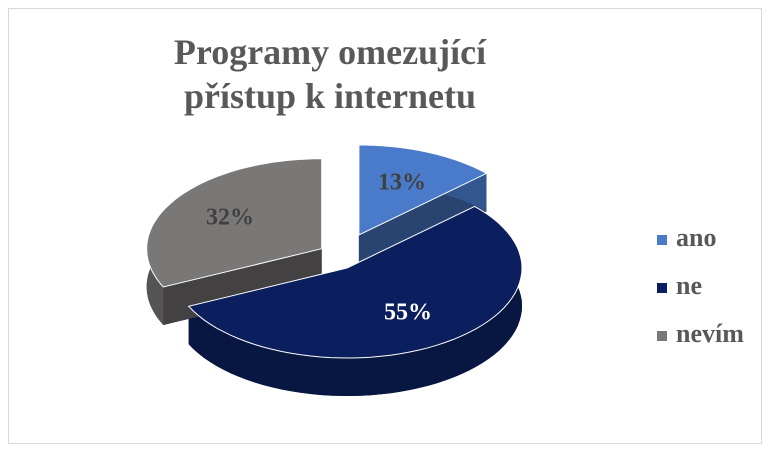 This screenshot has height=452, width=771. I want to click on legend-label: nevím, so click(710, 333).